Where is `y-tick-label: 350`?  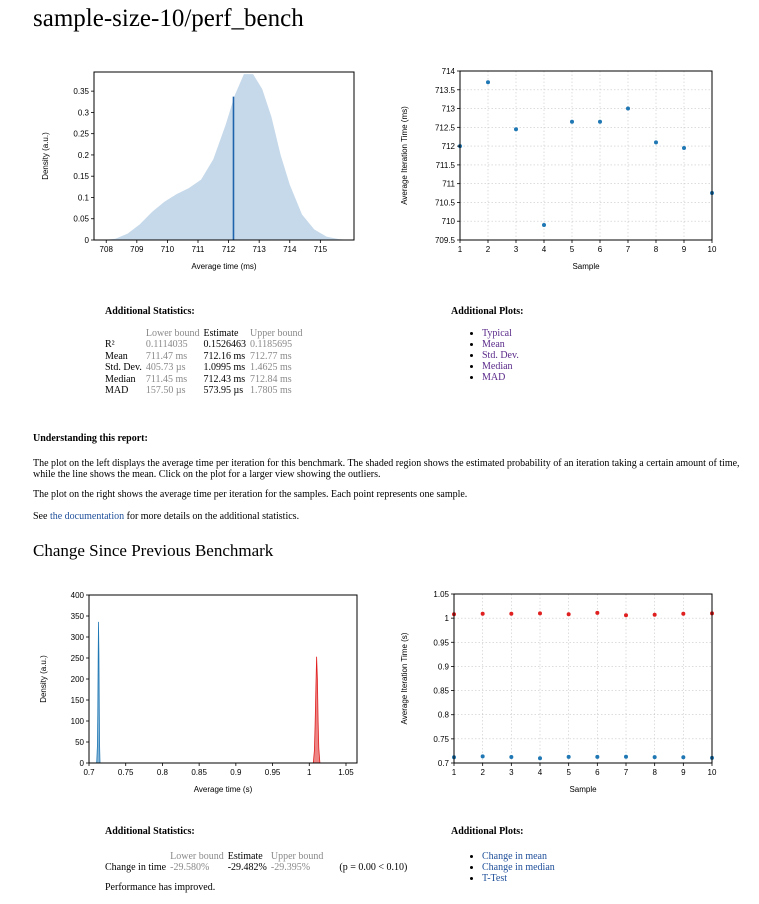 y-tick-label: 350 is located at coordinates (78, 616).